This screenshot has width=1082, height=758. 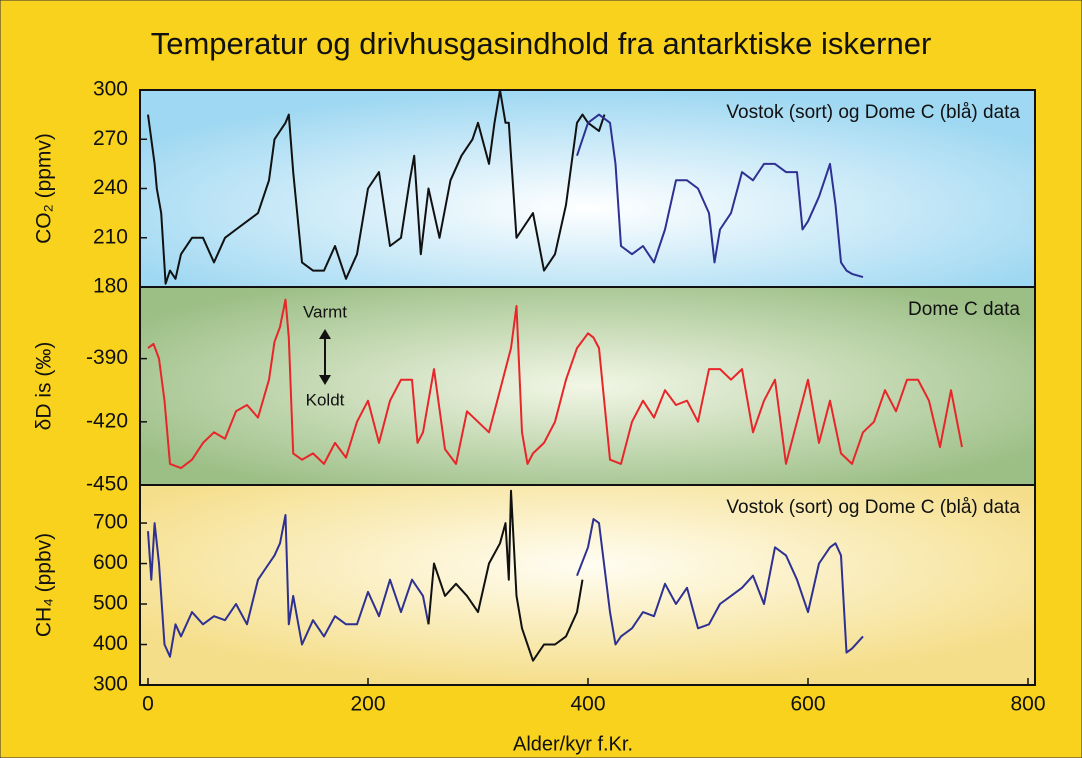 What do you see at coordinates (110, 187) in the screenshot?
I see `y-tick-label: 240` at bounding box center [110, 187].